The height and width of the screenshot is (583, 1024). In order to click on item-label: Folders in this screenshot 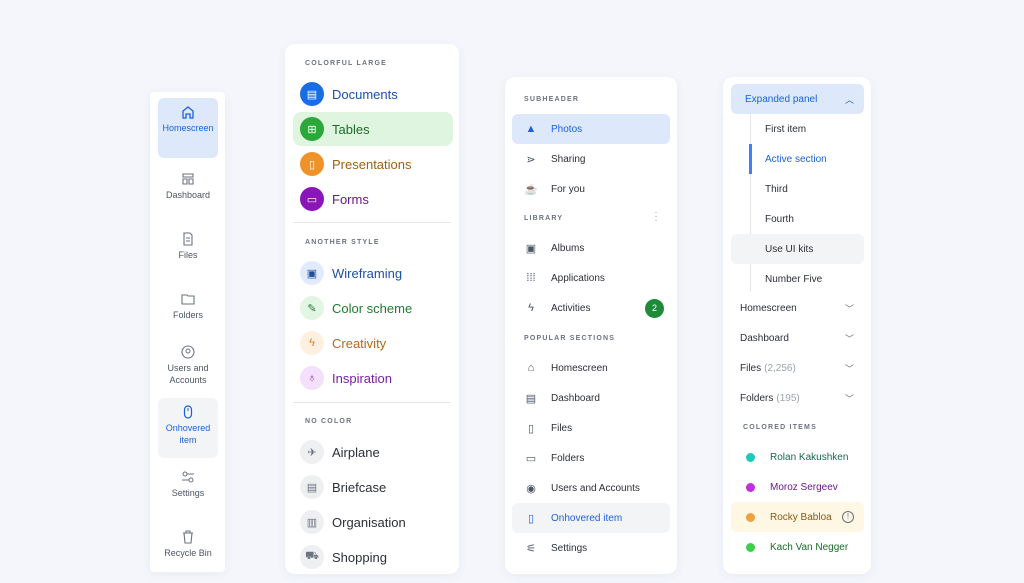, I will do `click(568, 458)`.